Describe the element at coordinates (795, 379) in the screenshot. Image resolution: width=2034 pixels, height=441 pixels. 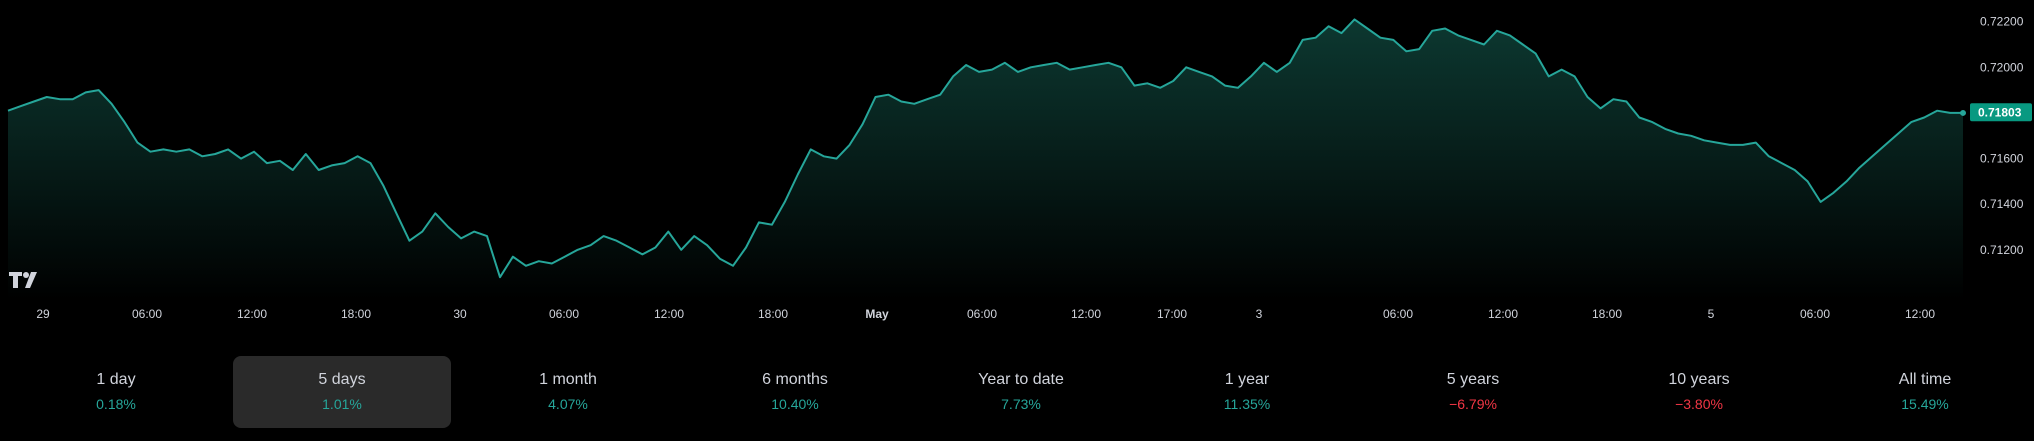
I see `period-label: 6 months` at that location.